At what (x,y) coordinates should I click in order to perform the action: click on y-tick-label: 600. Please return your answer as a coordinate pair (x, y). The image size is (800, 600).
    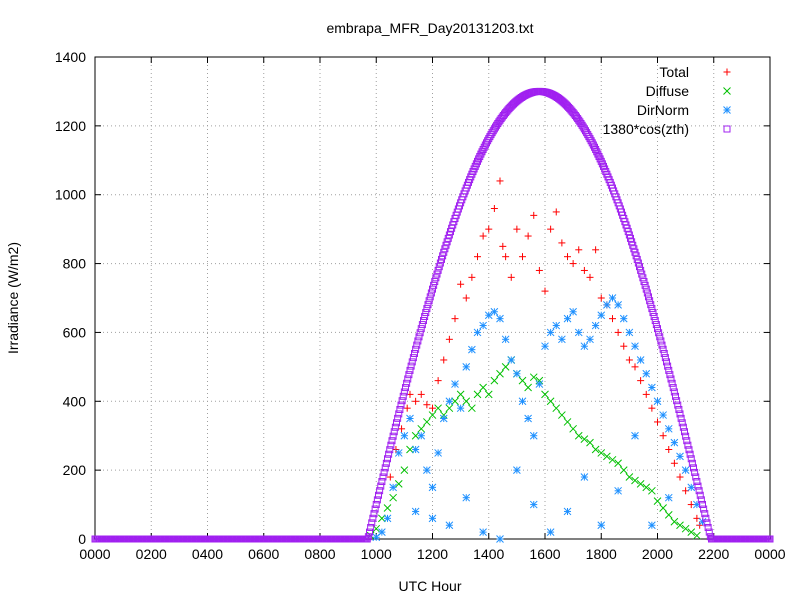
    Looking at the image, I should click on (75, 332).